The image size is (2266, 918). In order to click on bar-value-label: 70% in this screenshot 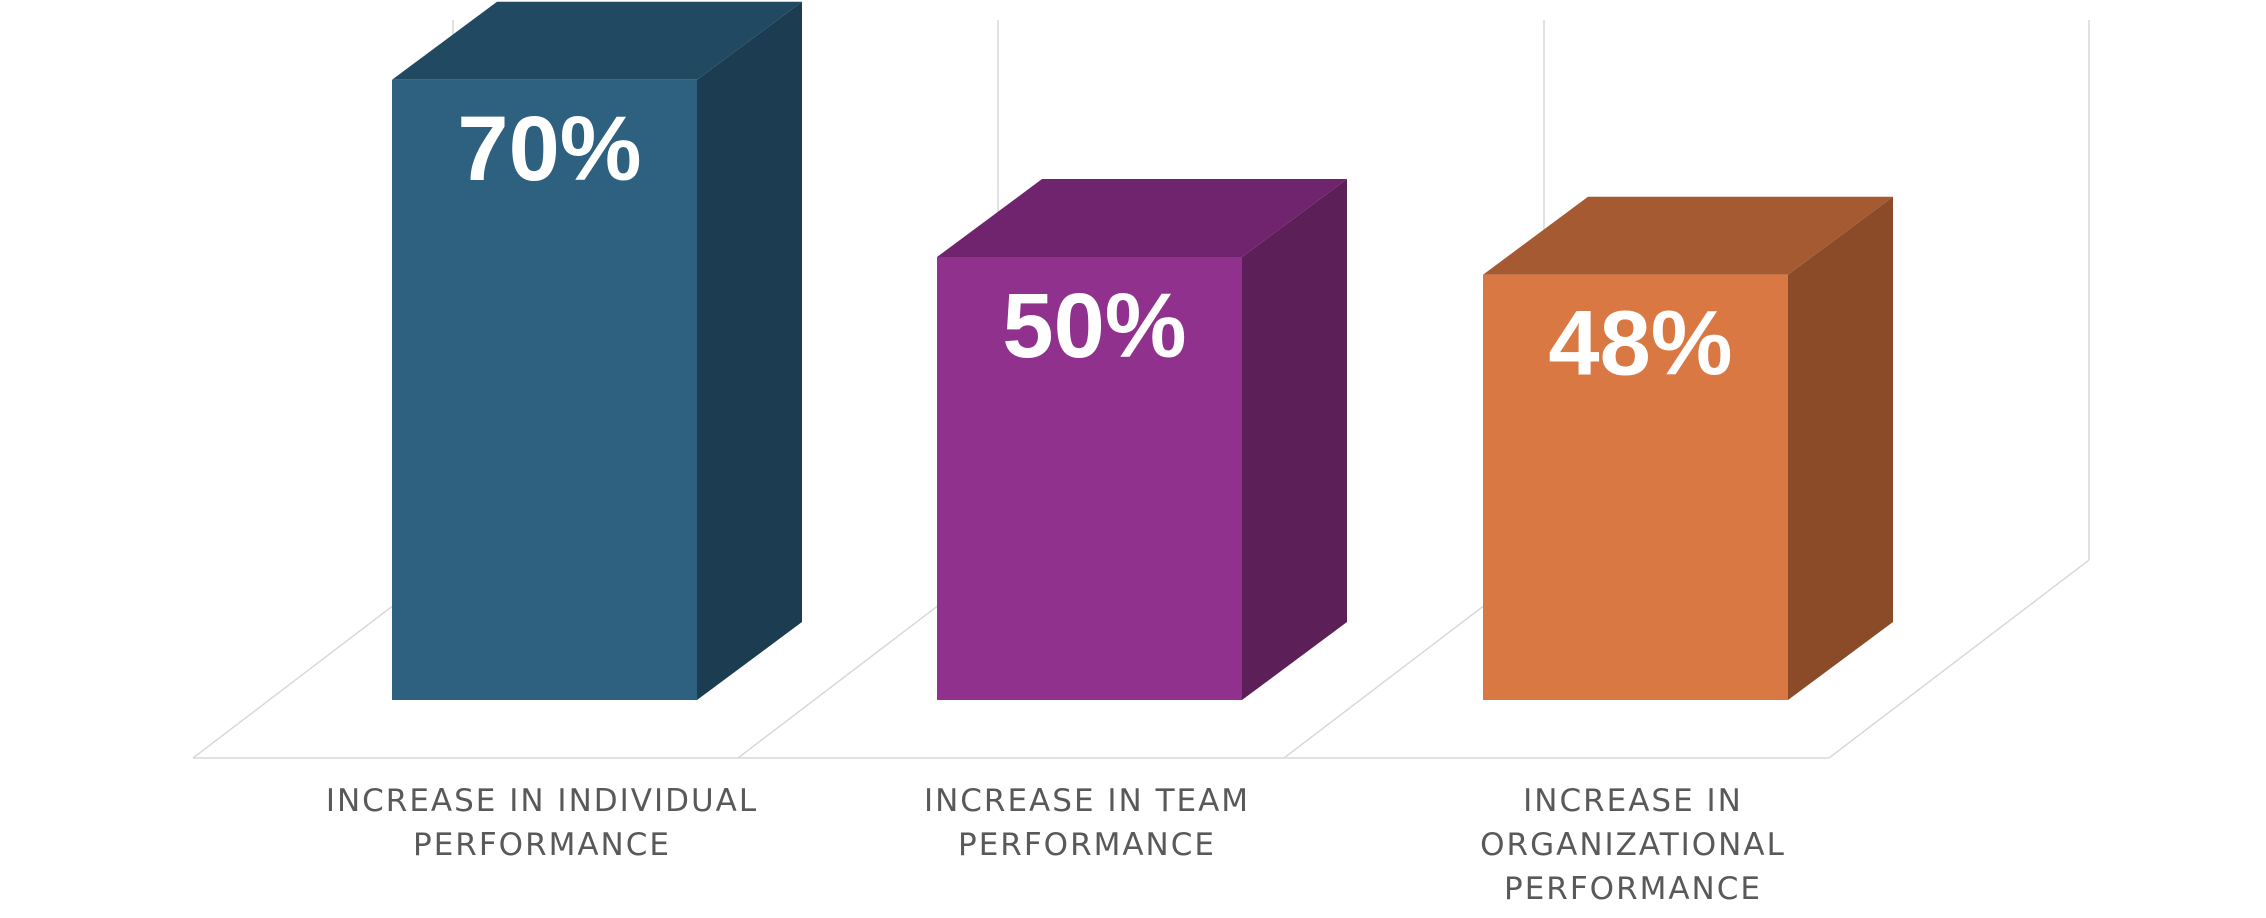, I will do `click(549, 149)`.